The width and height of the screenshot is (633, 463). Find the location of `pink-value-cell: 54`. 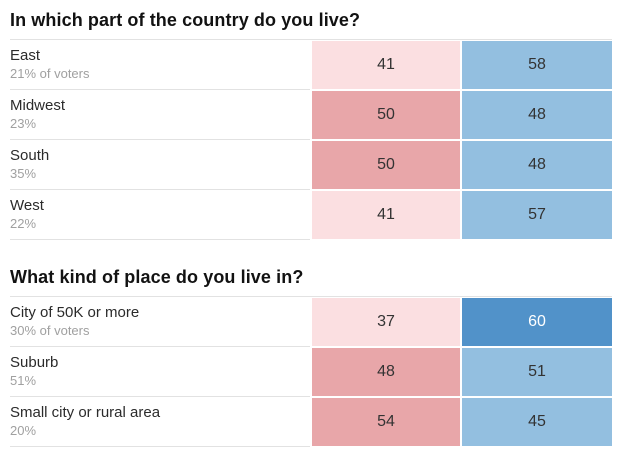

pink-value-cell: 54 is located at coordinates (386, 422).